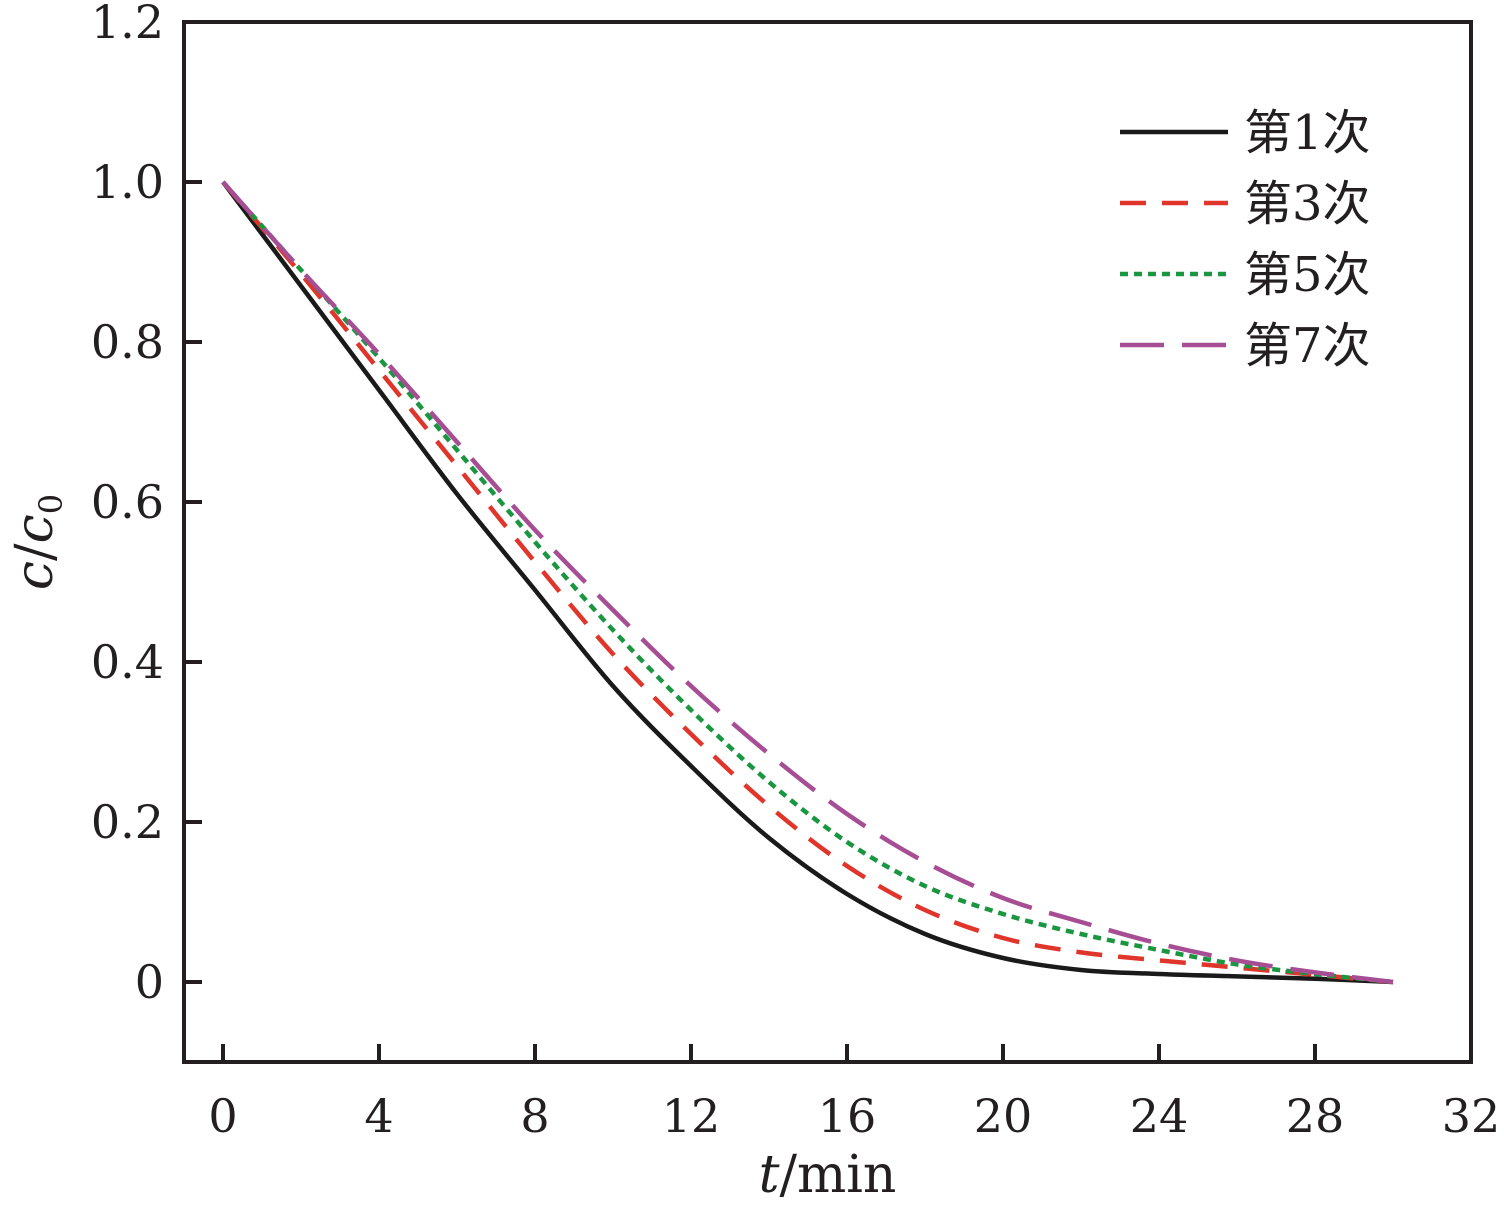  Describe the element at coordinates (35, 575) in the screenshot. I see `y-axis-variable: c` at that location.